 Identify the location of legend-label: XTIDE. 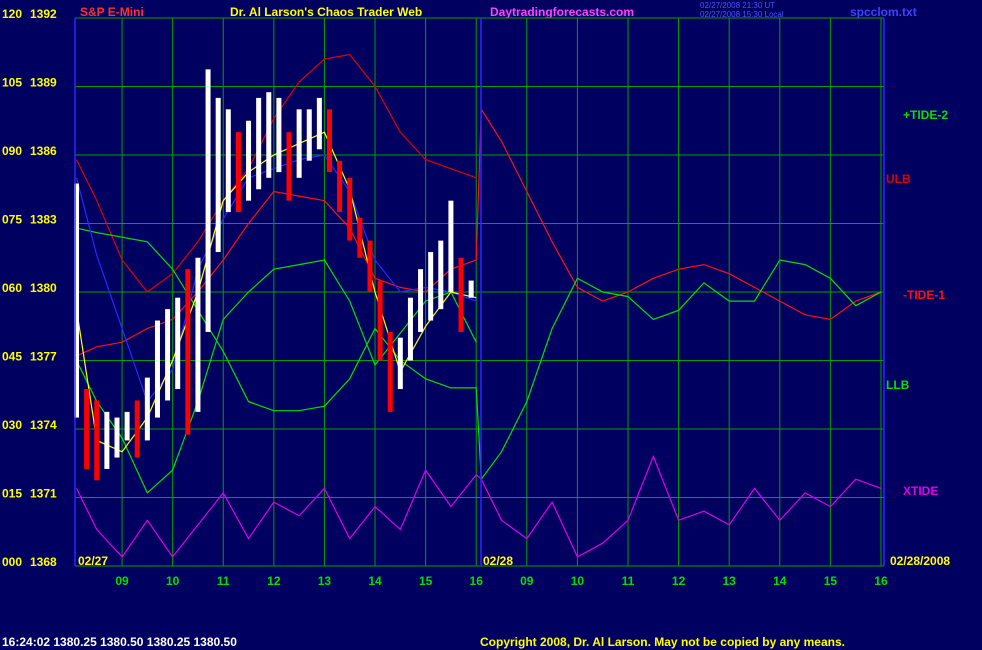
(920, 491).